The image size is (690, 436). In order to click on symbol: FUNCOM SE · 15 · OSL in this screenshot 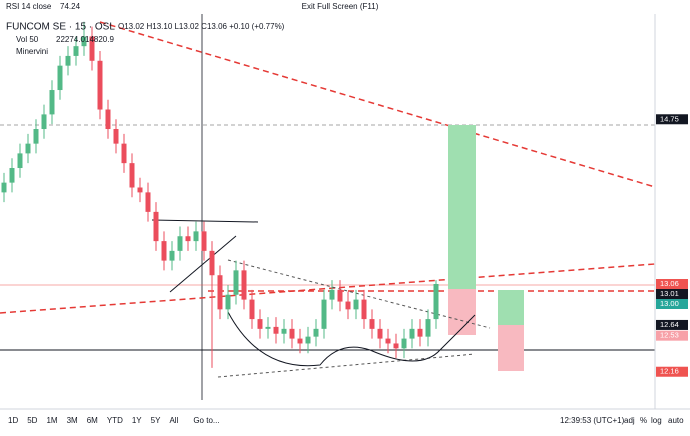, I will do `click(60, 27)`.